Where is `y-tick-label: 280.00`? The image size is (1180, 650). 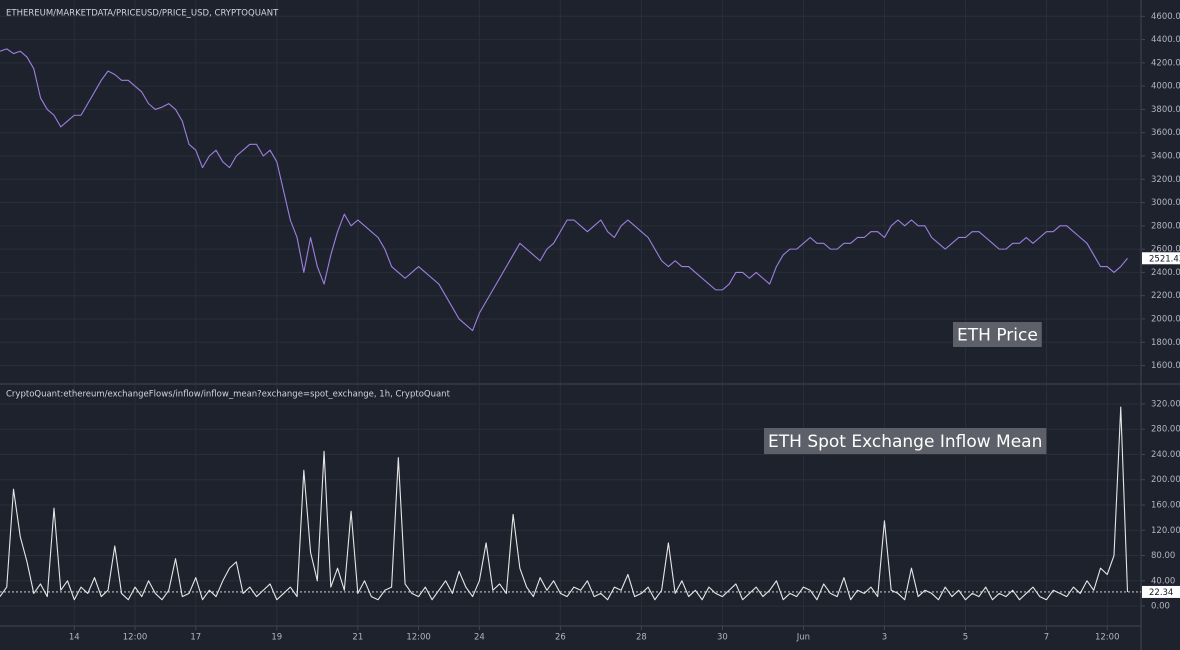 y-tick-label: 280.00 is located at coordinates (1165, 430).